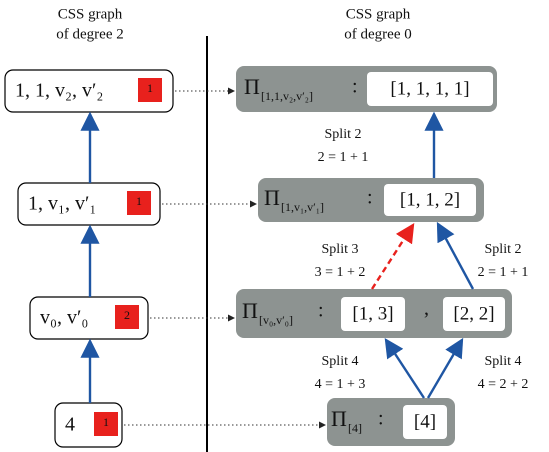 This screenshot has width=549, height=452. What do you see at coordinates (391, 422) in the screenshot?
I see `right-node: Π [4] : [4]` at bounding box center [391, 422].